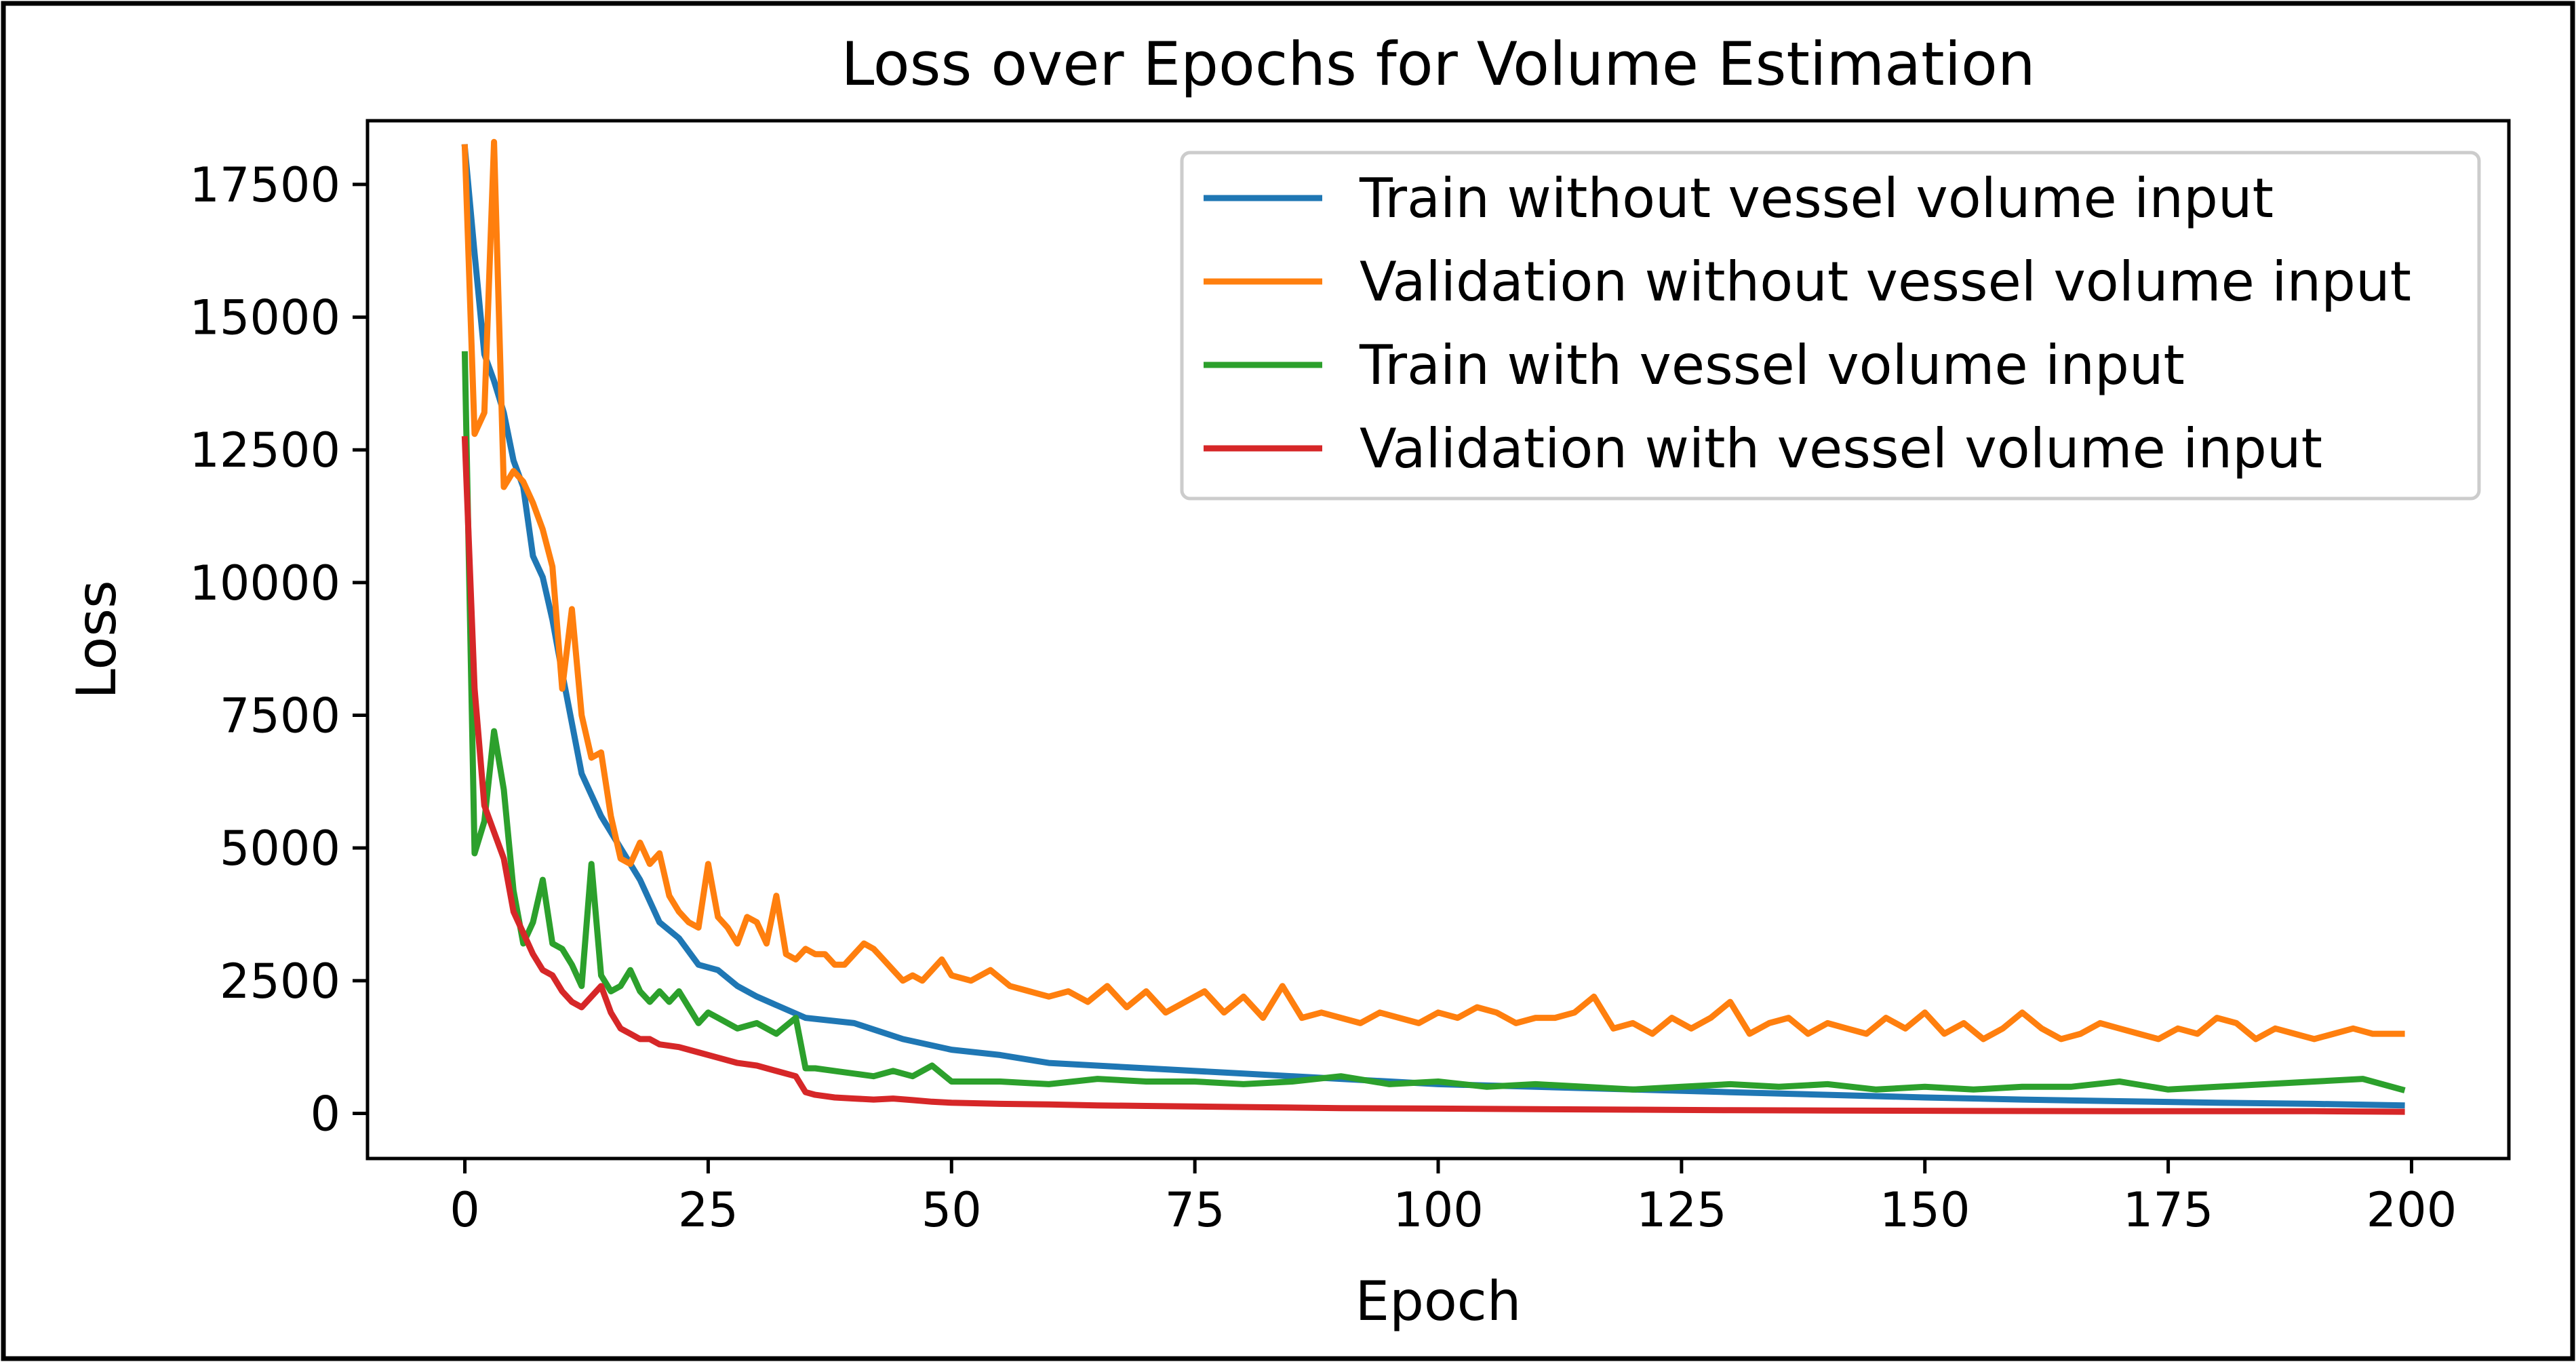  What do you see at coordinates (280, 716) in the screenshot?
I see `y-tick-label: 7500` at bounding box center [280, 716].